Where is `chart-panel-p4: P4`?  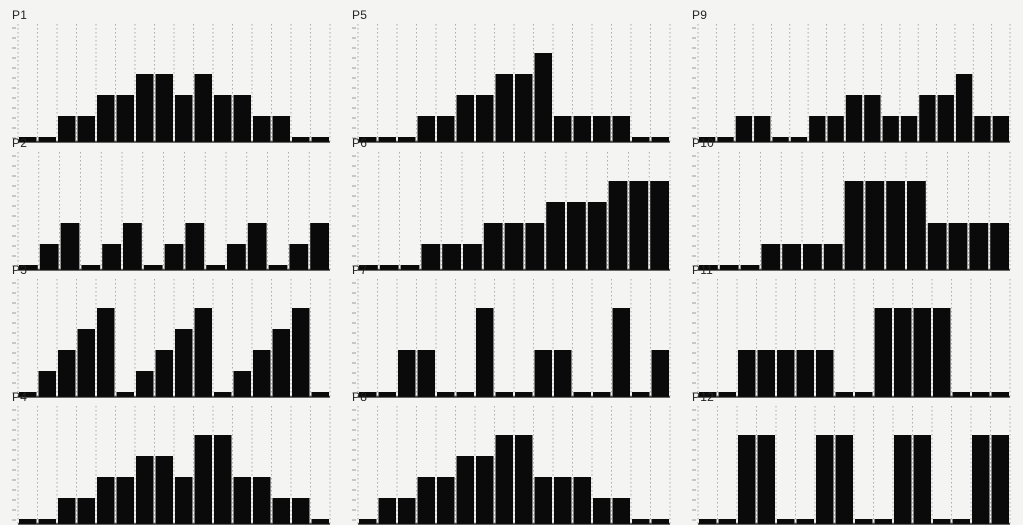 chart-panel-p4: P4 is located at coordinates (172, 457).